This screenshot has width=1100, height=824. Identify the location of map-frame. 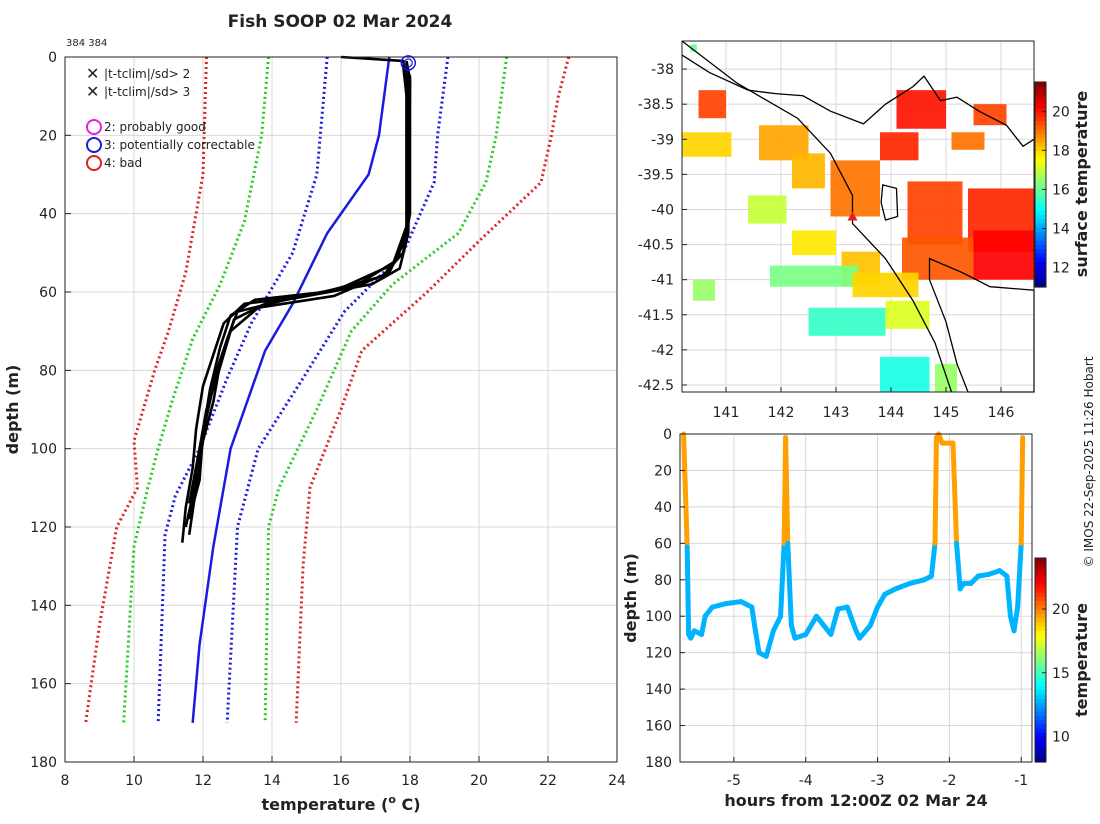
(858, 216).